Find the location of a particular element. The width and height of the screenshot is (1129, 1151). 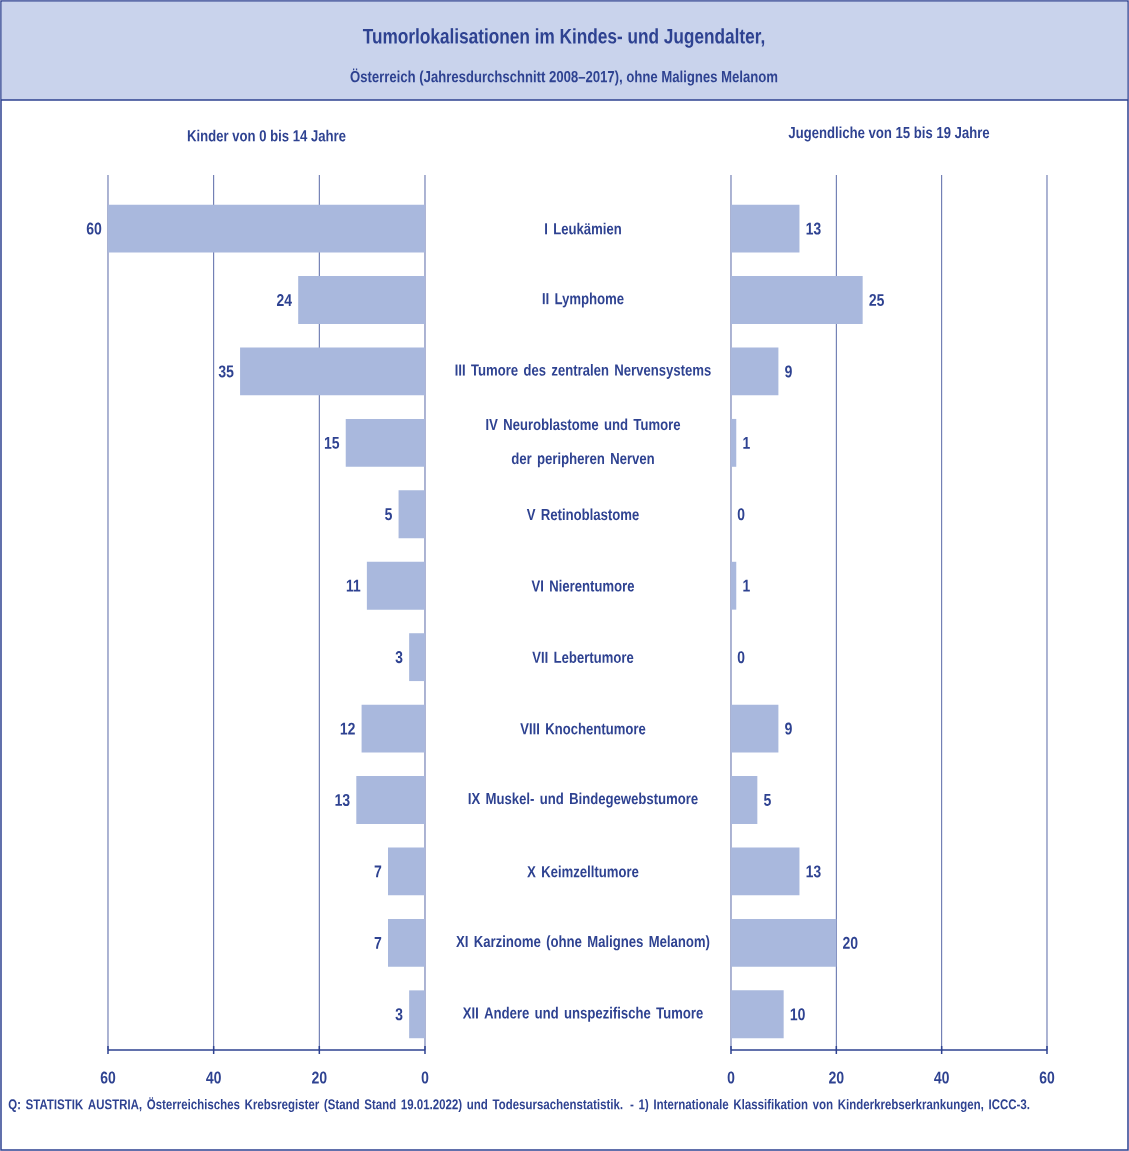

text: Q: STATISTIK AUSTRIA, Österreichisches Krebsregister (Stand Stand 19.01.2022) und Todesursachenstatistik. - 1) Internationale Klassifikation von Kinderkrebserkrankungen, ICCC-3. is located at coordinates (519, 1105).